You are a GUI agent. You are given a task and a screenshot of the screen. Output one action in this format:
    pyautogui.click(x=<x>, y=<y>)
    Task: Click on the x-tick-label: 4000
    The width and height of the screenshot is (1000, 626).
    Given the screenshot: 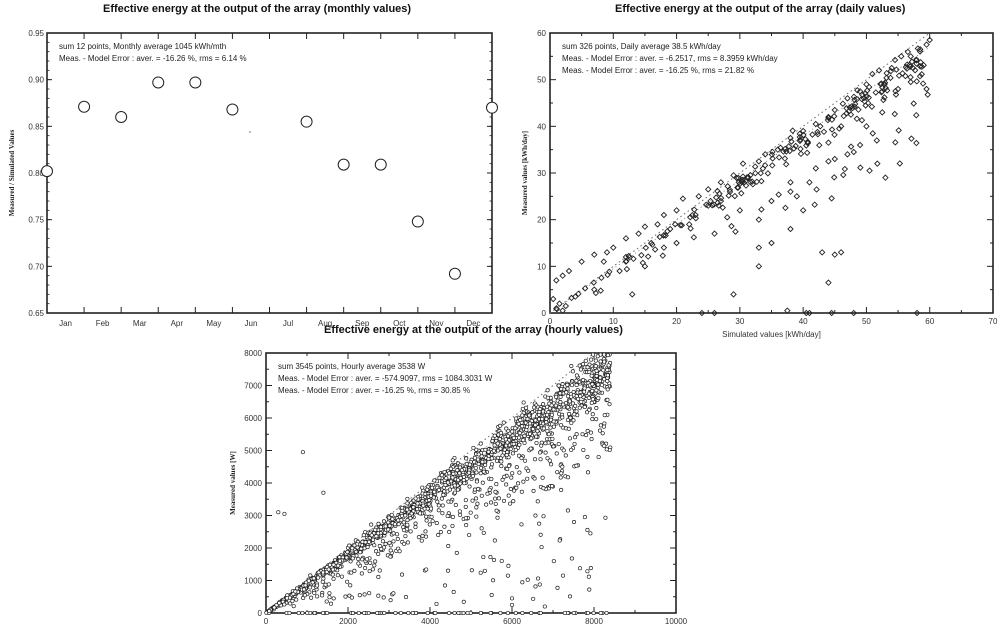 What is the action you would take?
    pyautogui.click(x=430, y=621)
    